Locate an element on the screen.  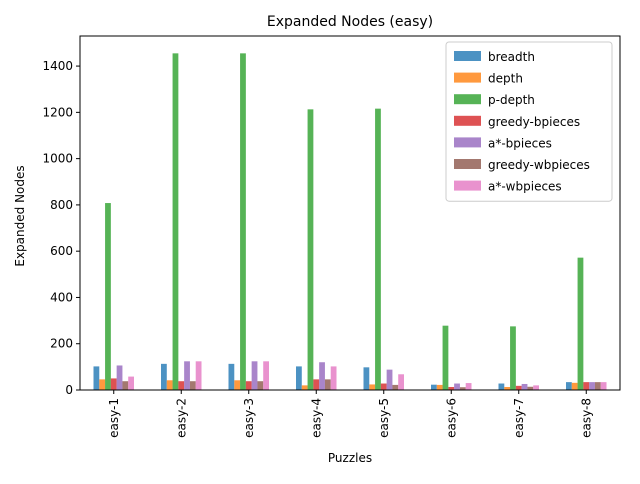
legend-label-breadth: breadth is located at coordinates (511, 57).